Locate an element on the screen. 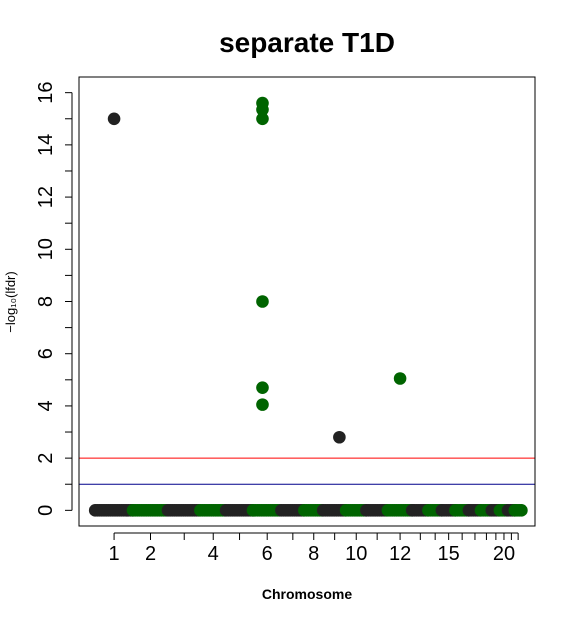 The image size is (576, 624). baseline-point-chr22 is located at coordinates (521, 510).